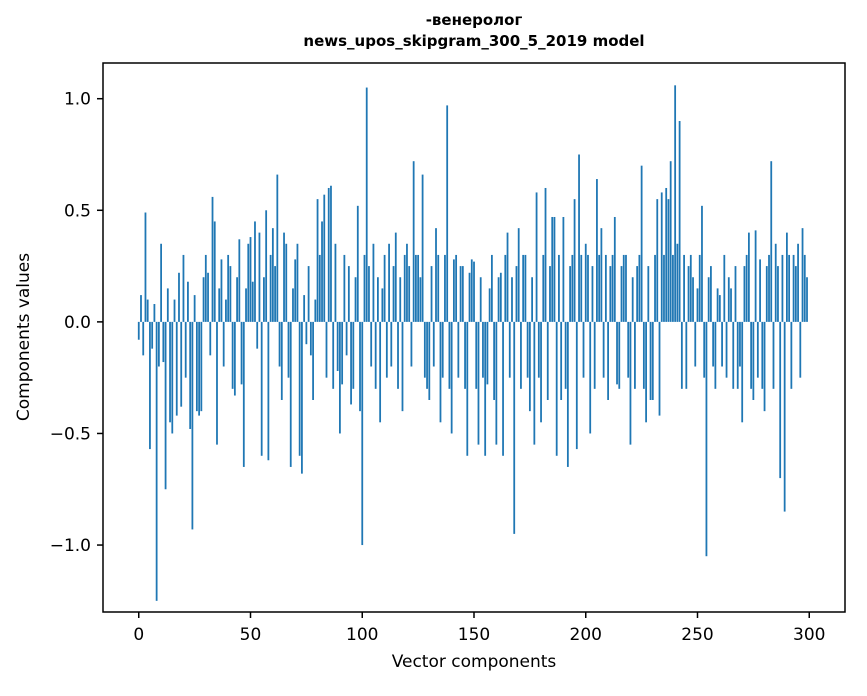  Describe the element at coordinates (77, 100) in the screenshot. I see `y-tick-label: 1.0` at that location.